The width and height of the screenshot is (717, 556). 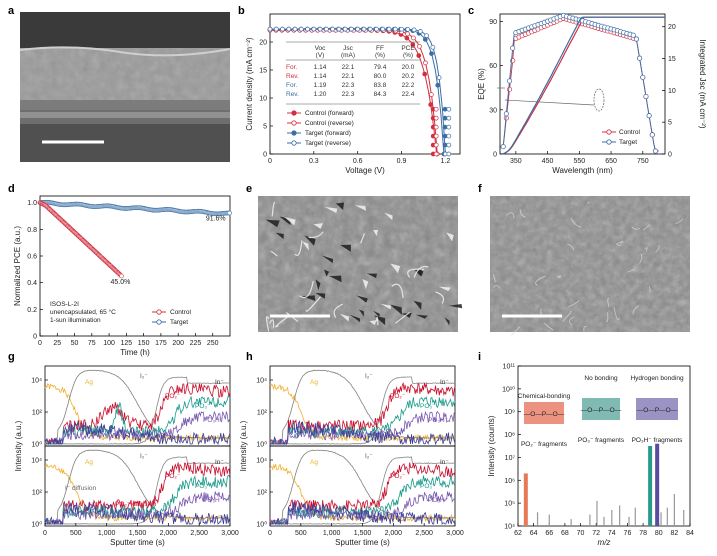 I want to click on molecule-glyph: —O—P—O—, so click(x=657, y=410).